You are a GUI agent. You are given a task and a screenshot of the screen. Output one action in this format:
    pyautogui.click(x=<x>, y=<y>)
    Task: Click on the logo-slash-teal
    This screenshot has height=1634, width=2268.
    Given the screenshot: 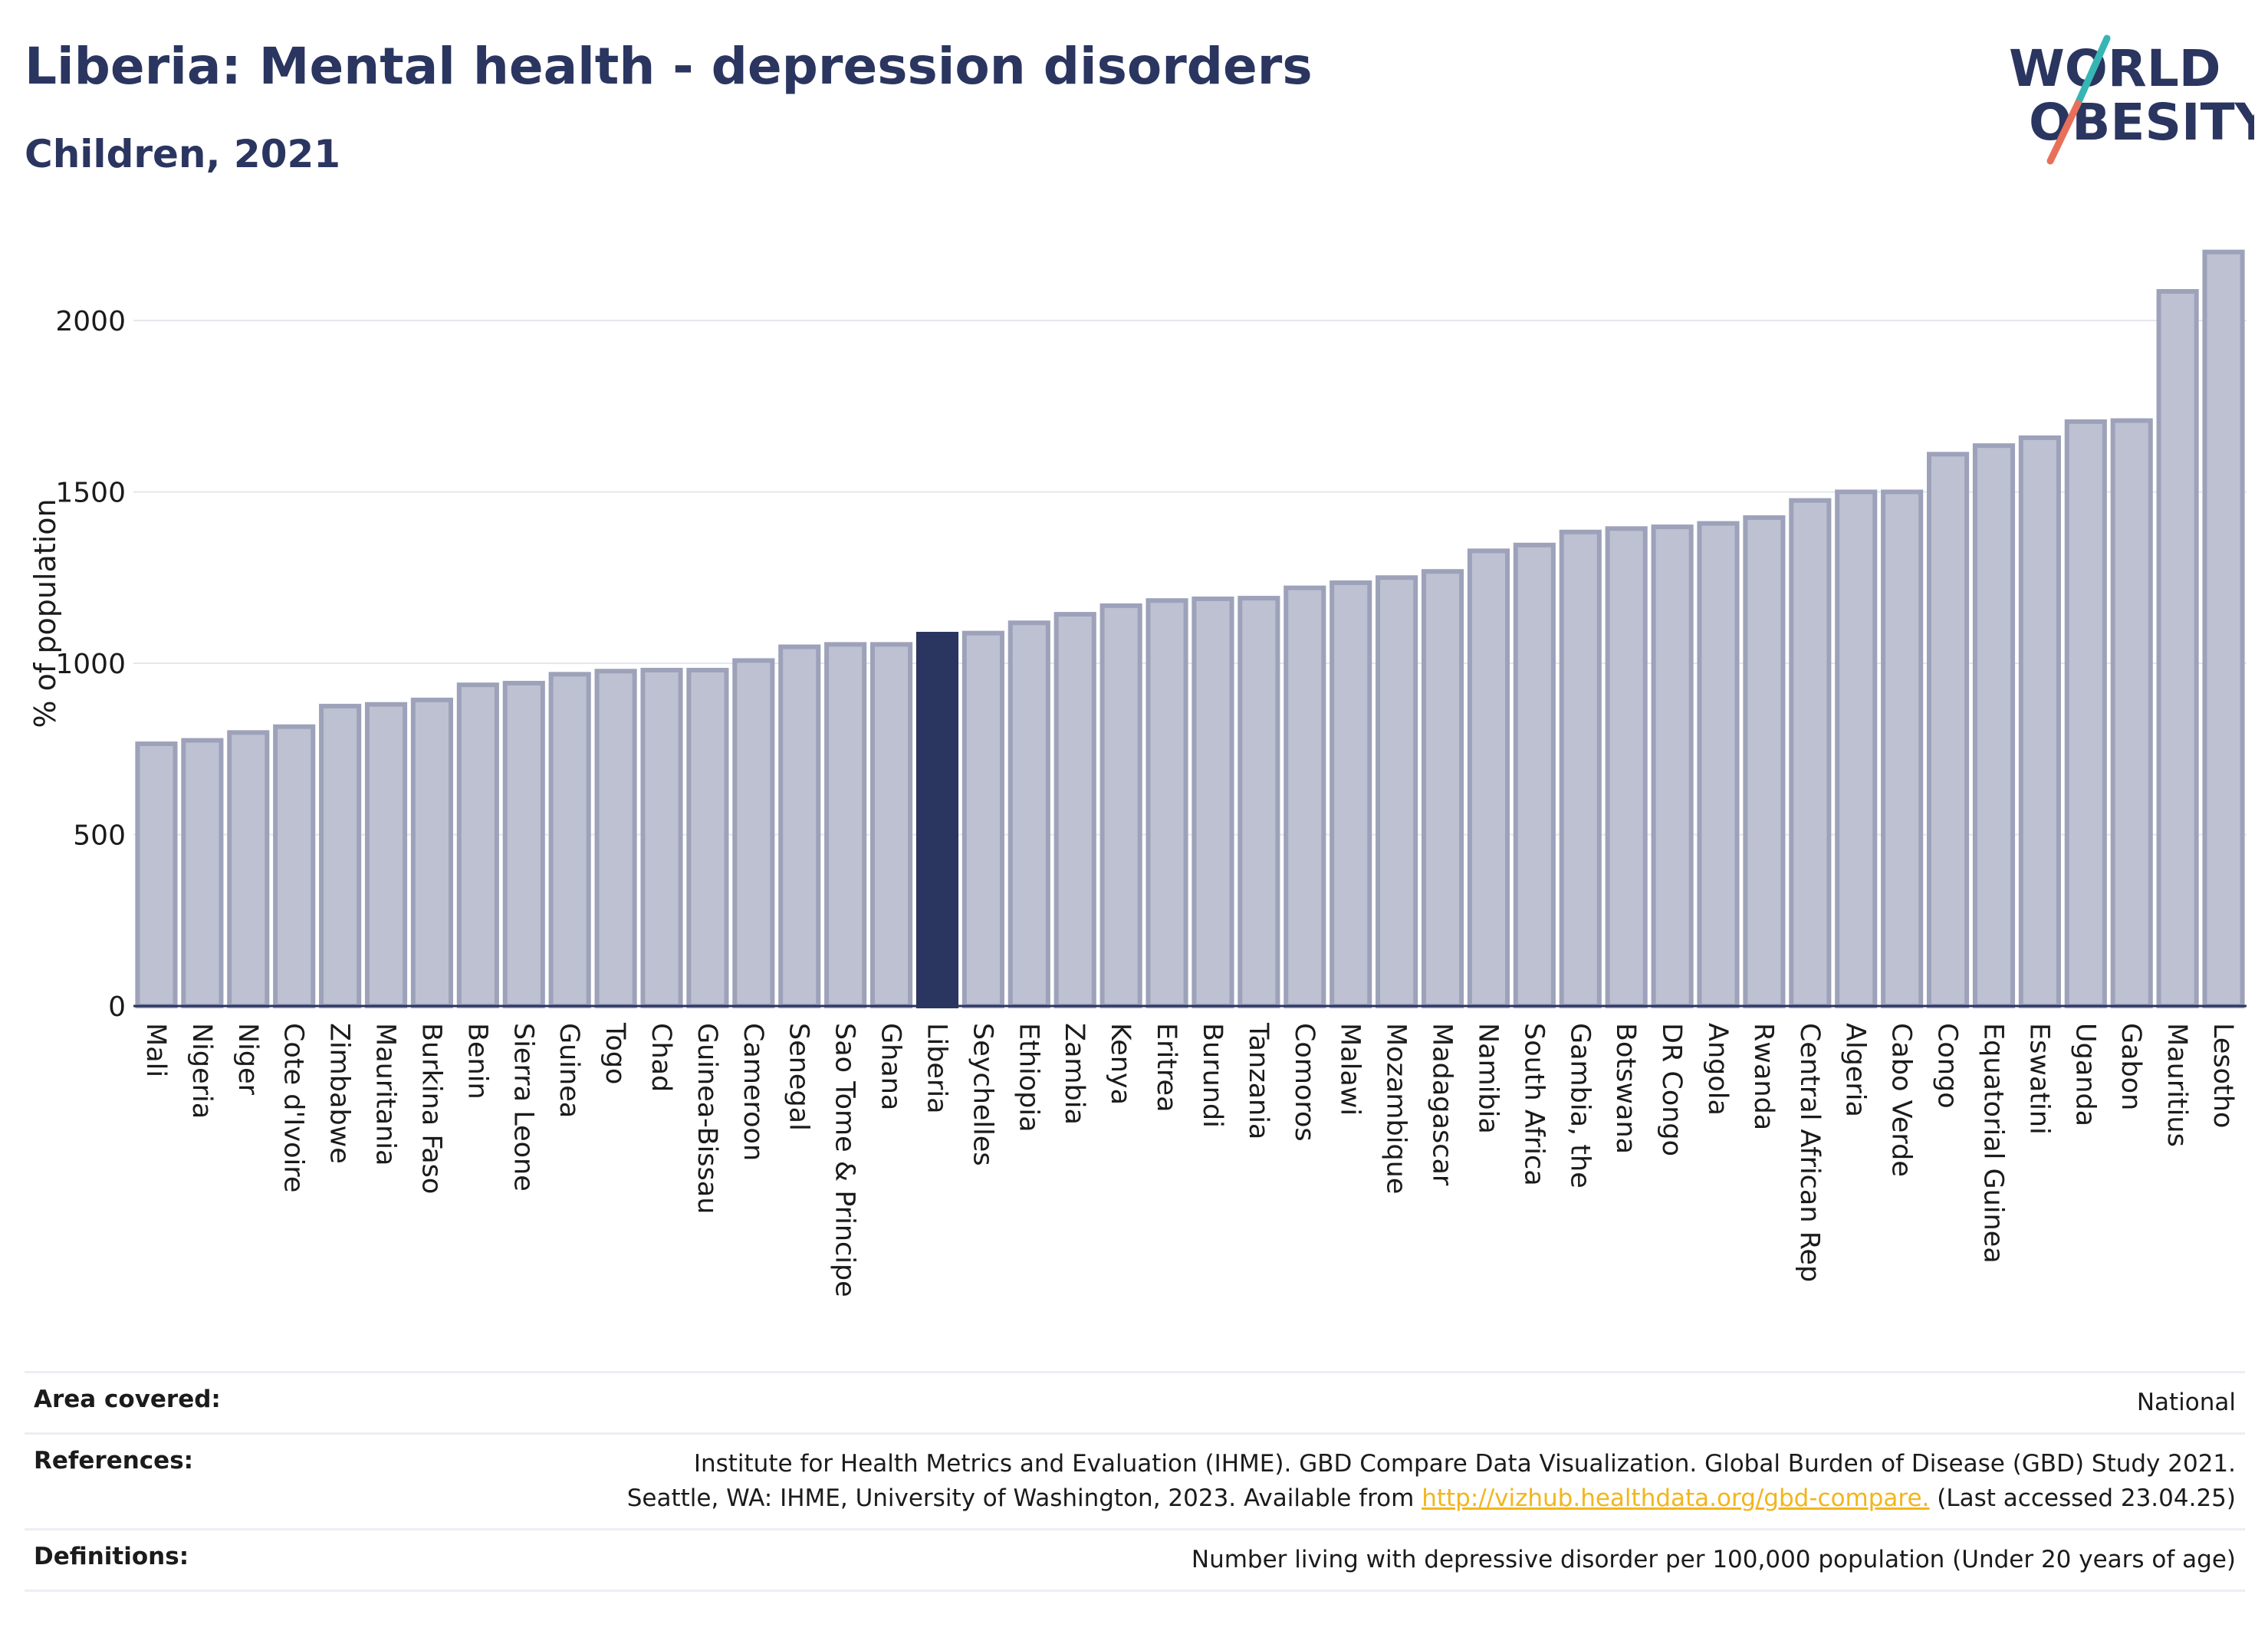 What is the action you would take?
    pyautogui.click(x=2092, y=71)
    